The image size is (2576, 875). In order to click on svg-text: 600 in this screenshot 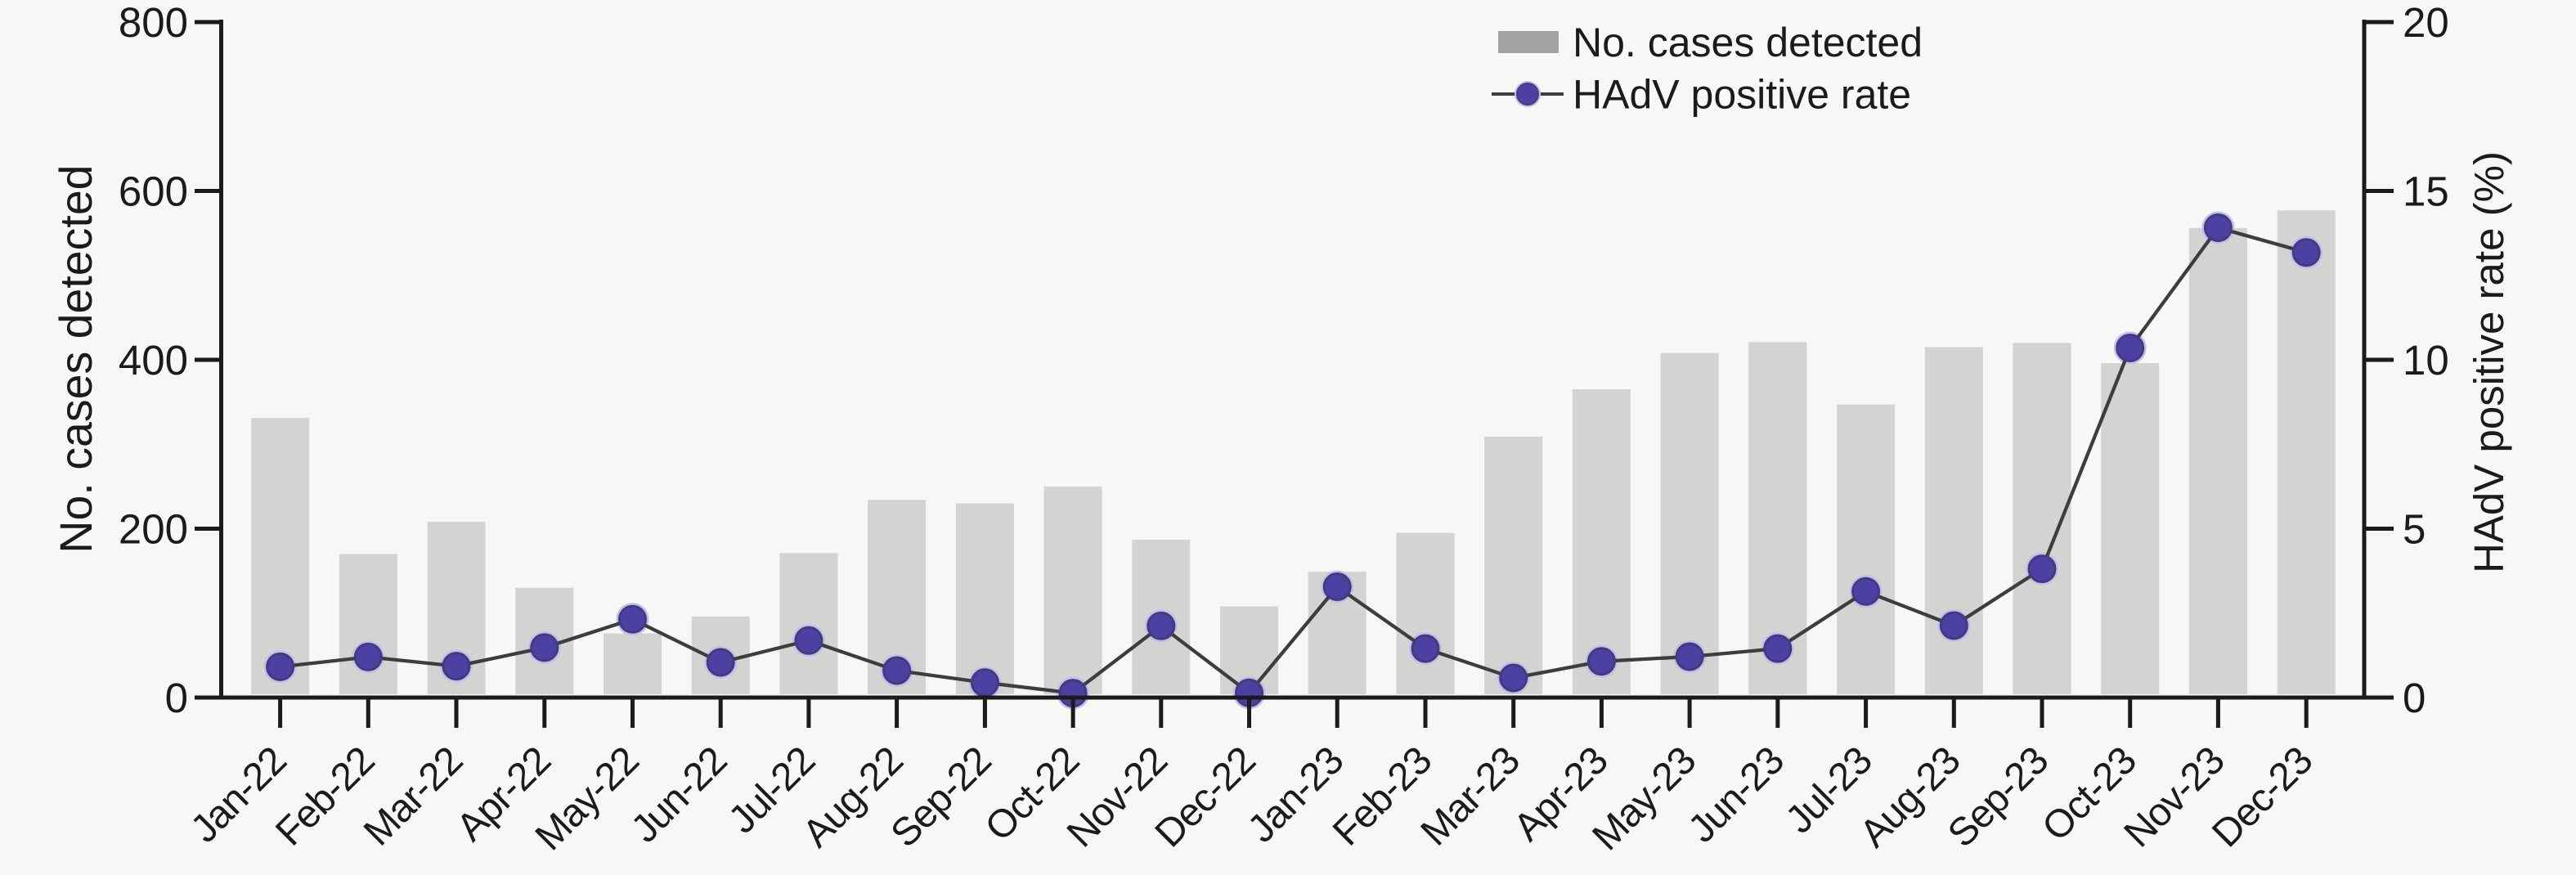, I will do `click(153, 191)`.